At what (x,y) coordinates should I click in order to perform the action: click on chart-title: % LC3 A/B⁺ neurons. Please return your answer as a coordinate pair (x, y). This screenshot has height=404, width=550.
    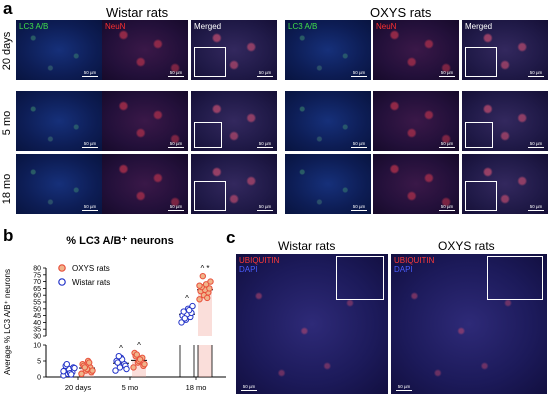
    Looking at the image, I should click on (119, 241).